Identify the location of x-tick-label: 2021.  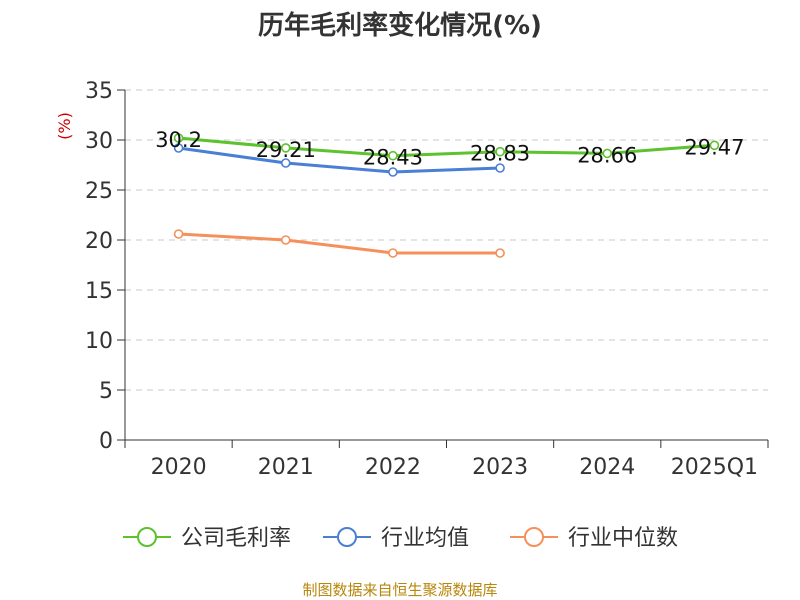
(286, 467).